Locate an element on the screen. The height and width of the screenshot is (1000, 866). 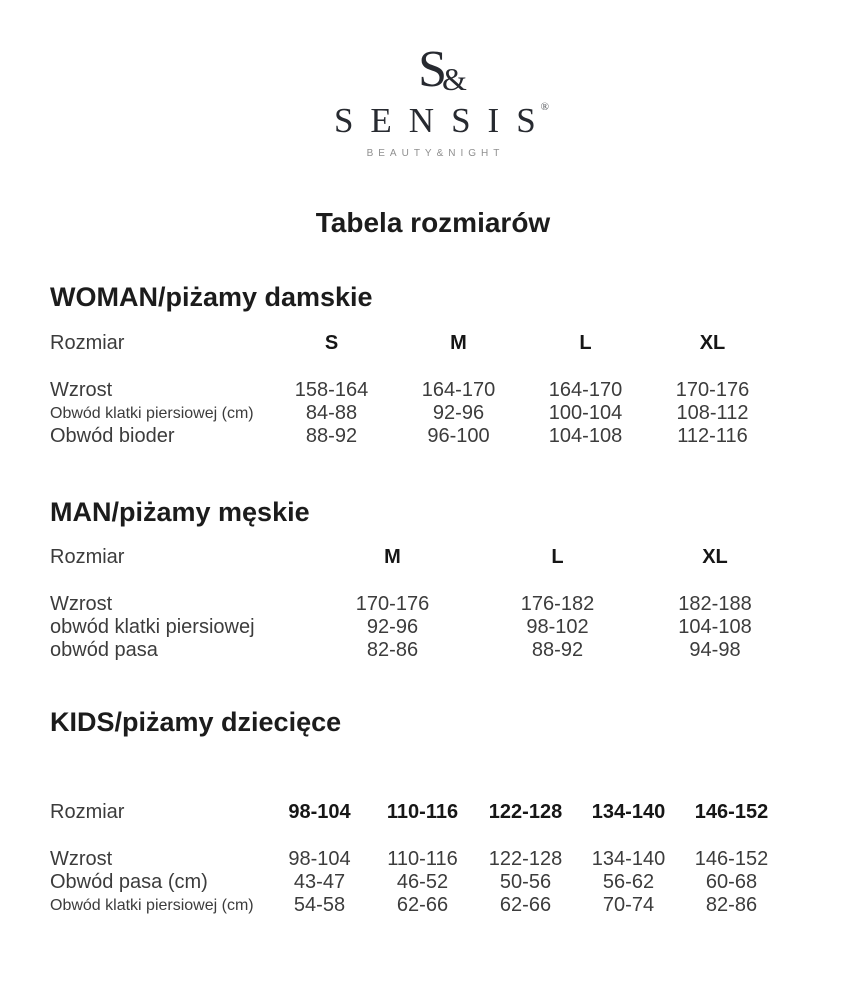
section-heading-woman: WOMAN/piżamy damskie is located at coordinates (211, 297).